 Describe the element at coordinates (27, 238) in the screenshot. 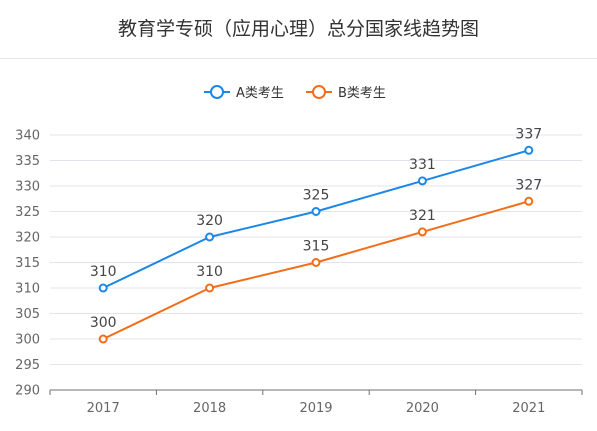

I see `y-tick-label: 320` at that location.